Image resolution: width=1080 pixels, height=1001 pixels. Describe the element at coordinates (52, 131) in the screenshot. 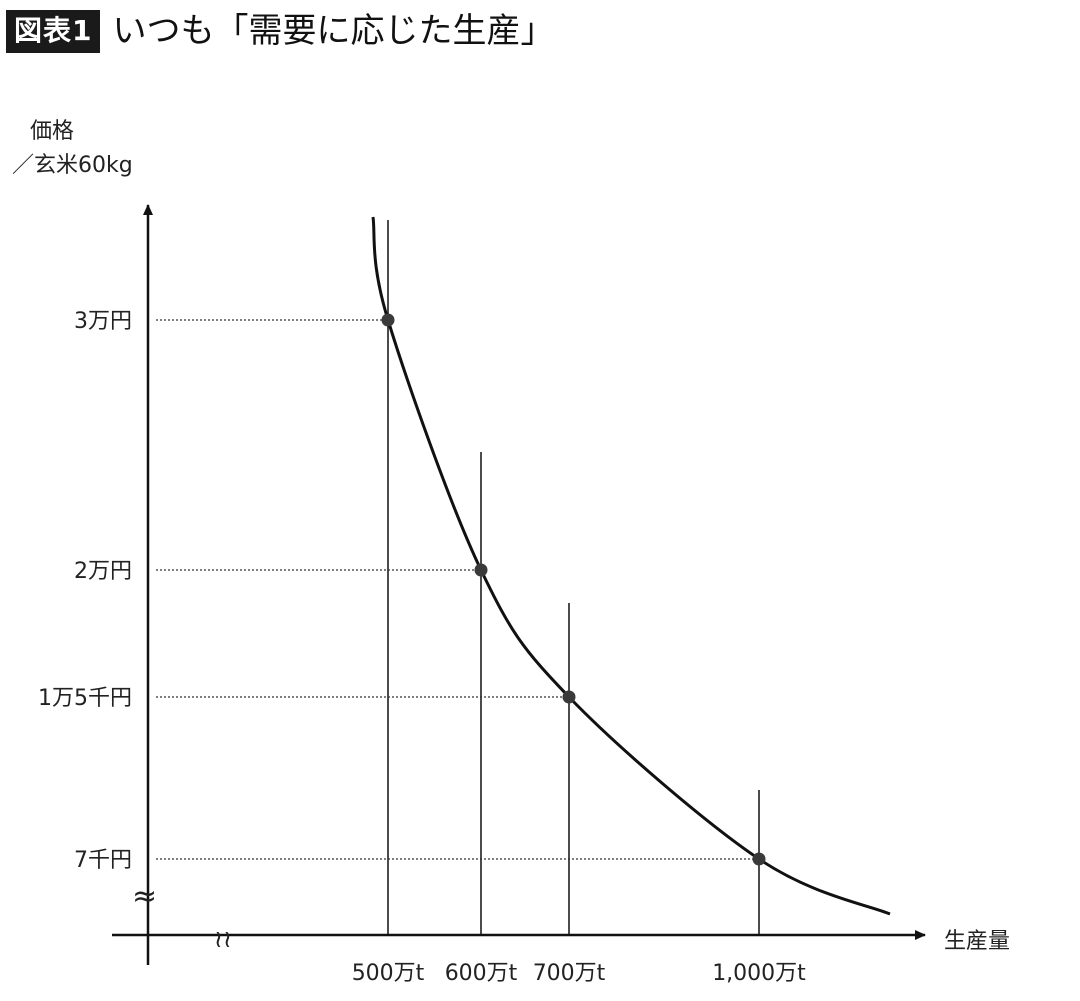

I see `y-axis-label-line1: 価格` at that location.